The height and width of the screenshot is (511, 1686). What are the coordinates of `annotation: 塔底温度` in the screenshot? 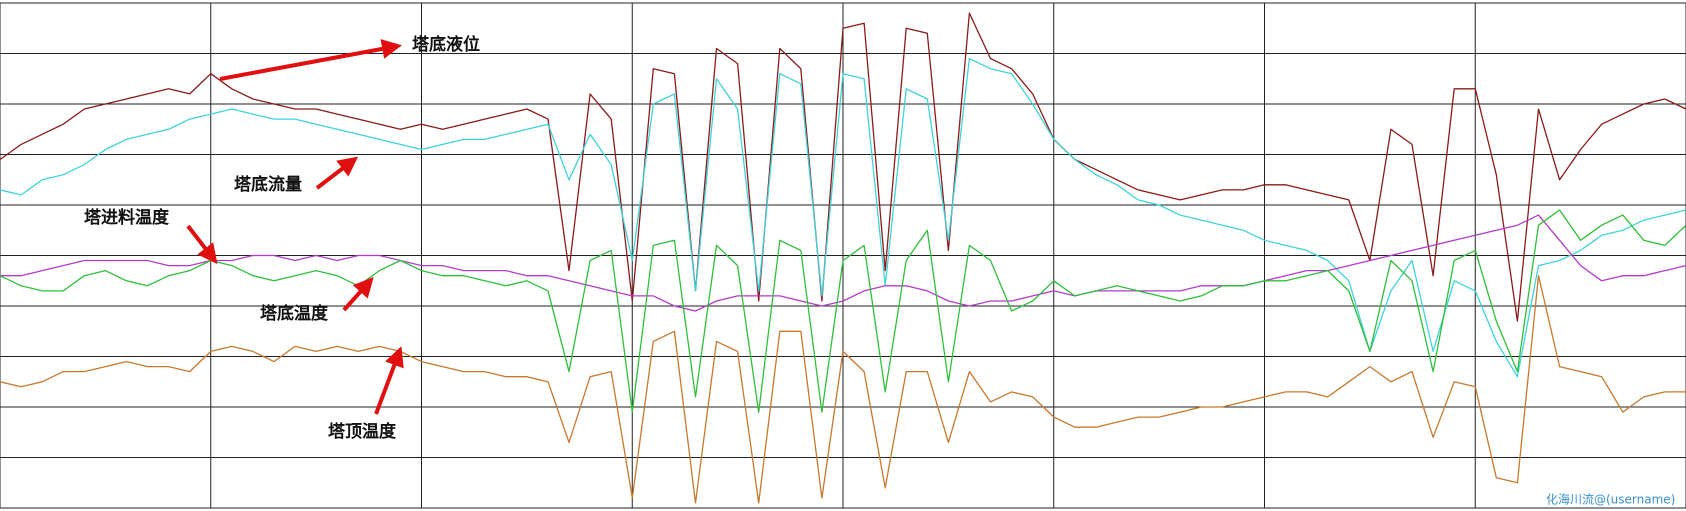 It's located at (294, 313).